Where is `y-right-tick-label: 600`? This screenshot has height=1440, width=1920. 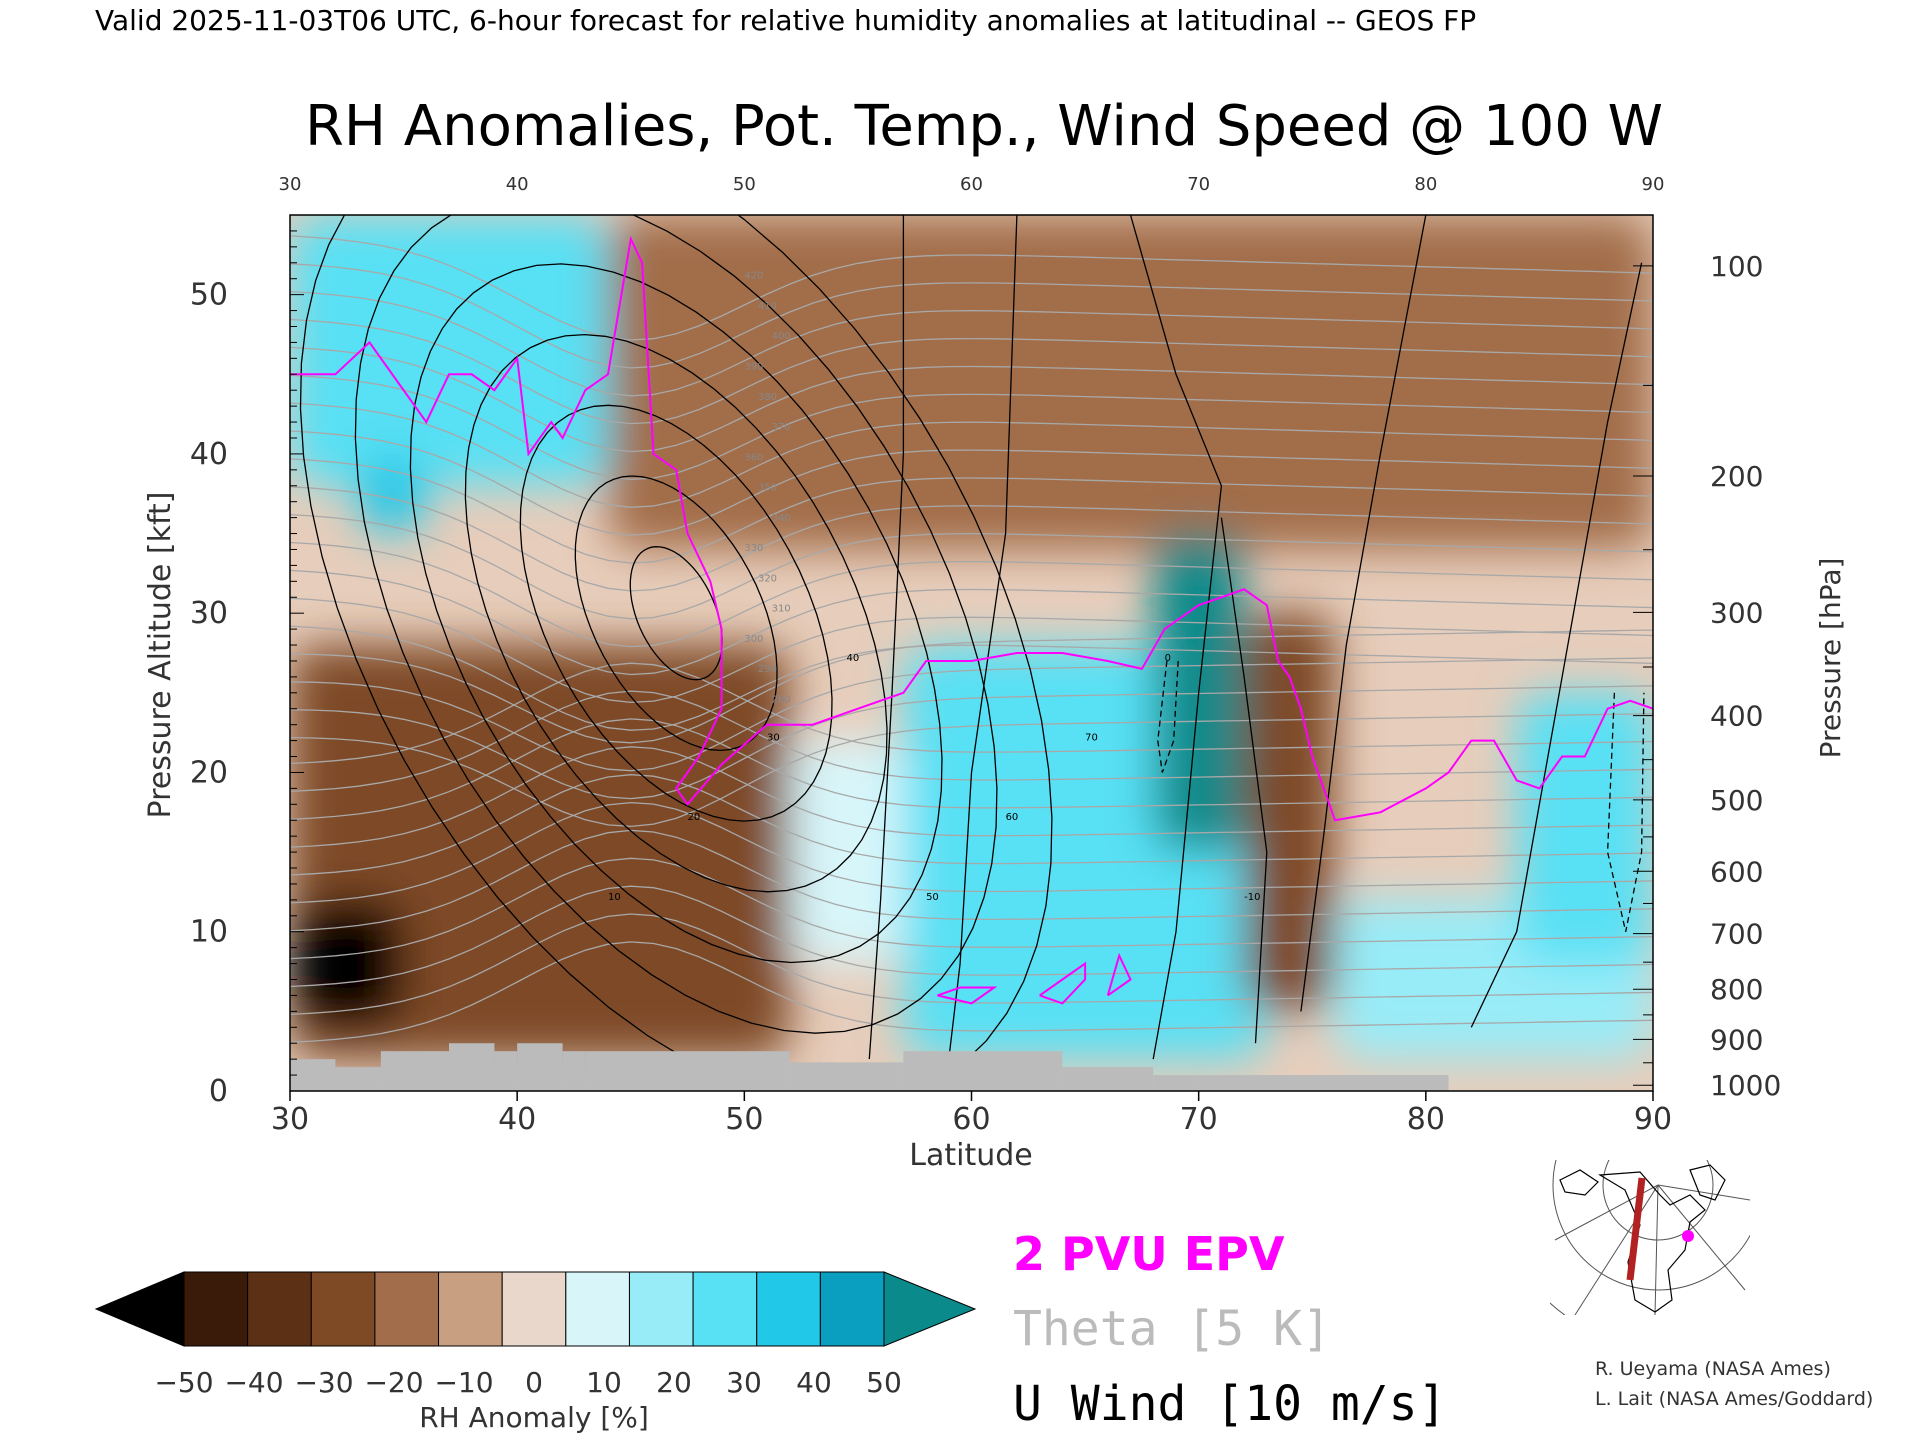 y-right-tick-label: 600 is located at coordinates (1736, 871).